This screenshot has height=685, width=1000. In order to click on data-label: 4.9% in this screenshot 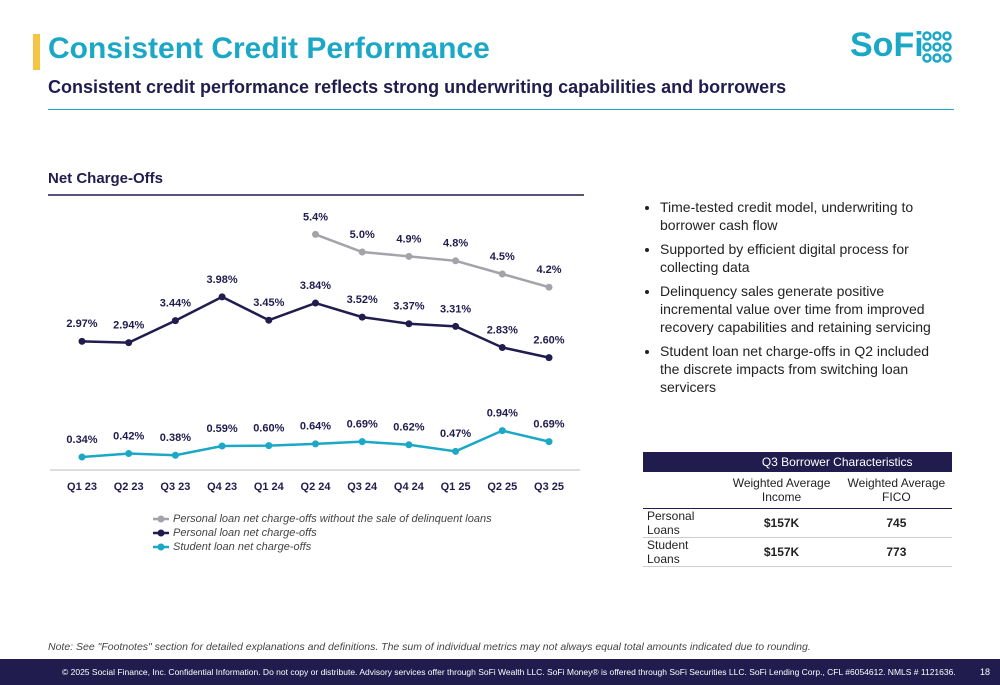, I will do `click(408, 239)`.